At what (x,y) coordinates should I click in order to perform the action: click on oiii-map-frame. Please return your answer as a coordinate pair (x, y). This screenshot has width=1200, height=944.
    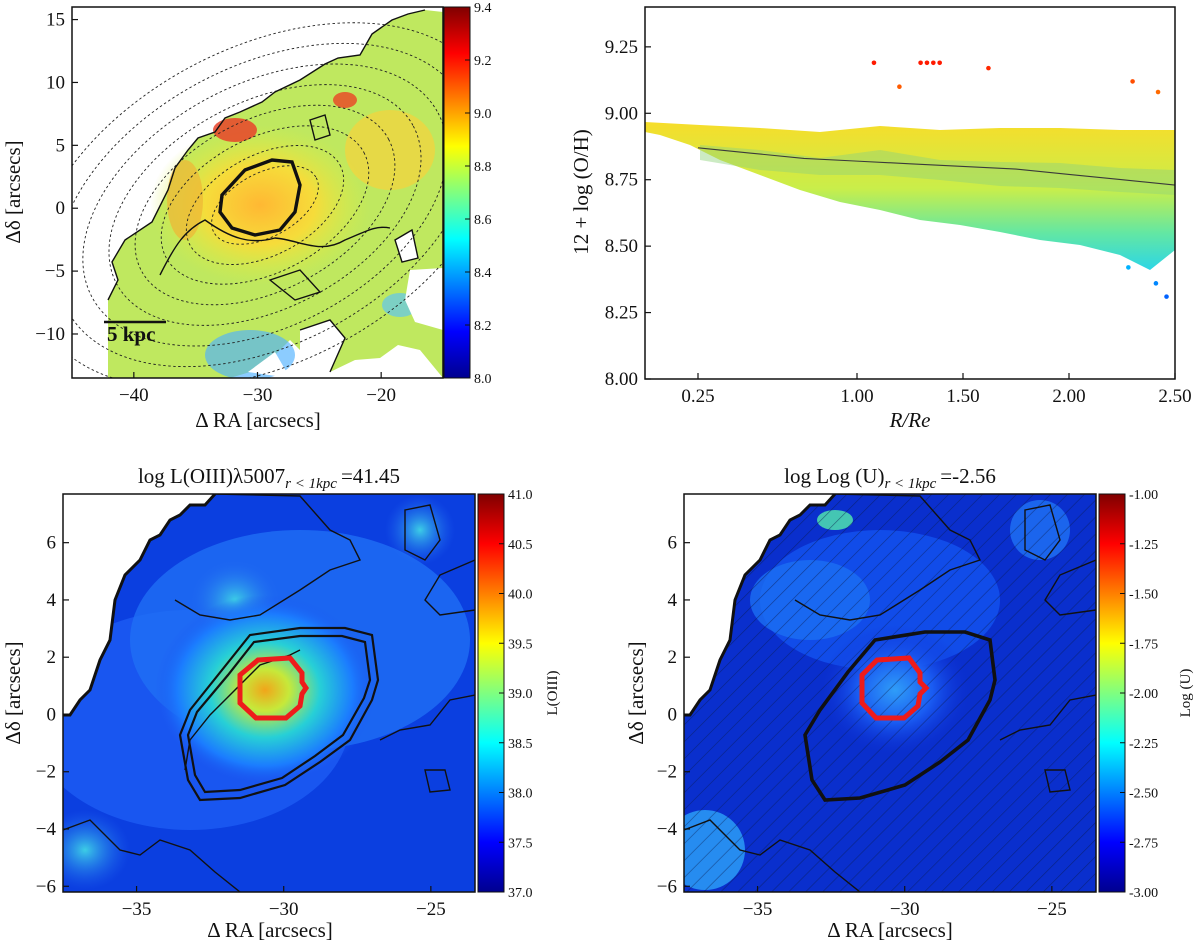
    Looking at the image, I should click on (269, 693).